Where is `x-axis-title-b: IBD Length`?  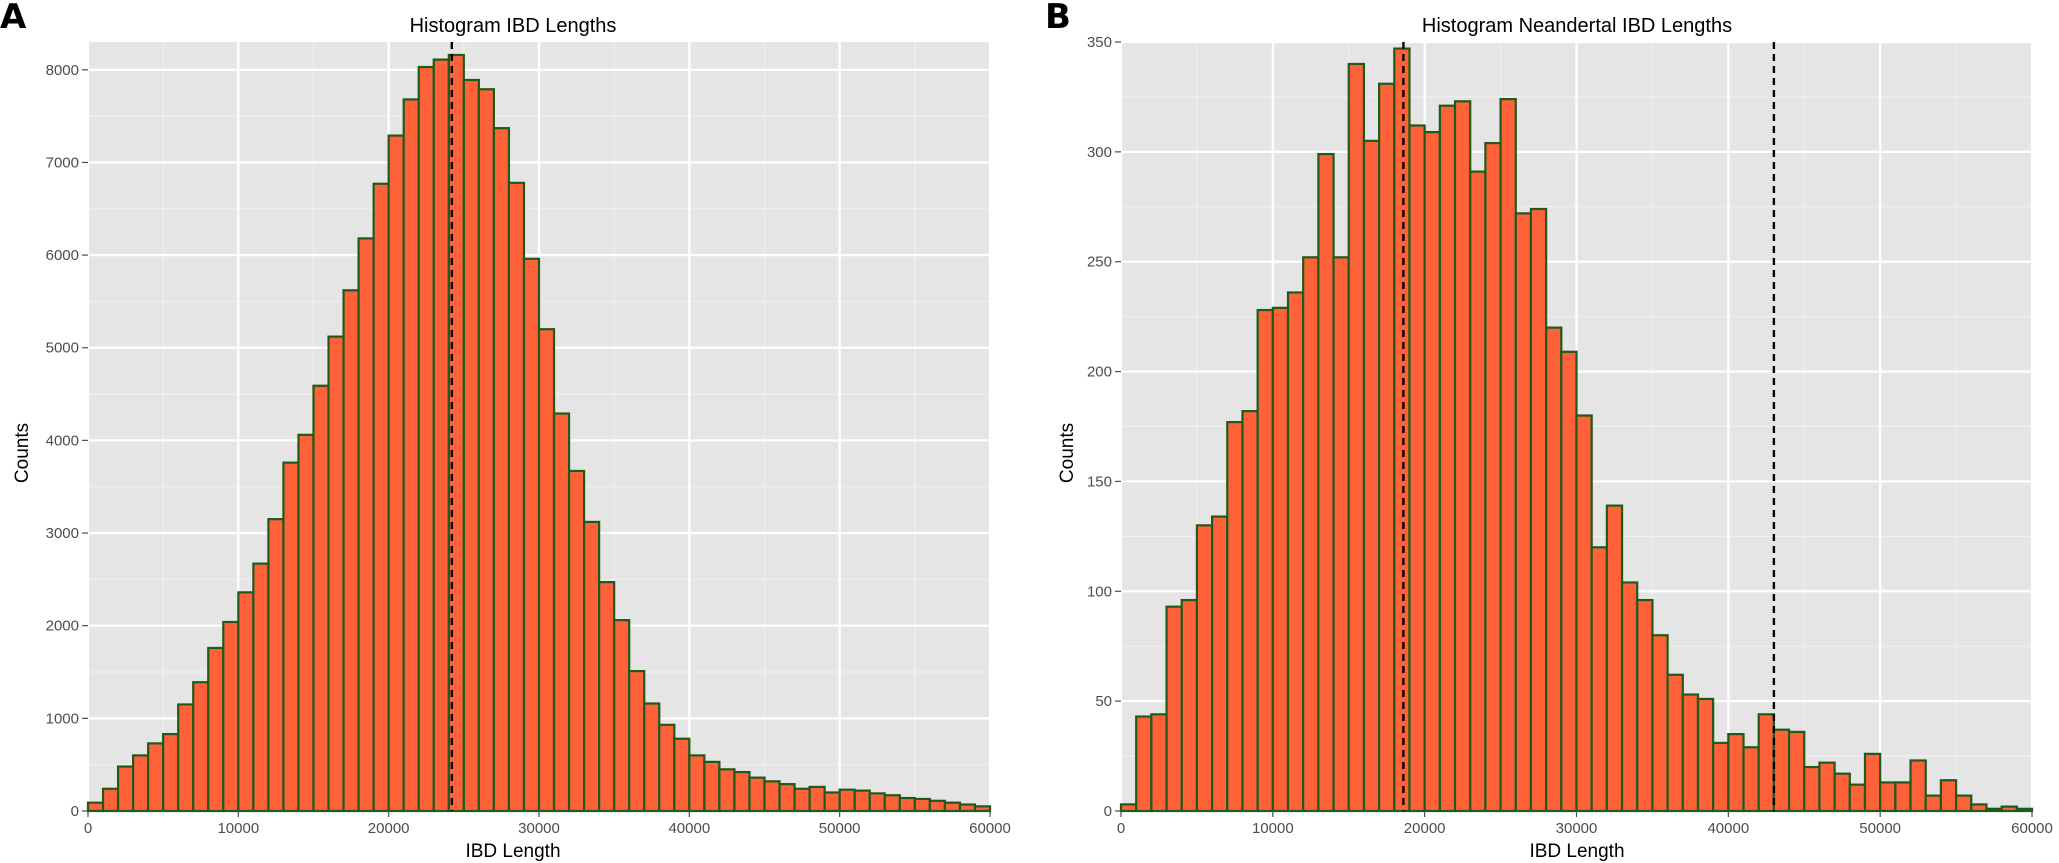
x-axis-title-b: IBD Length is located at coordinates (1576, 851).